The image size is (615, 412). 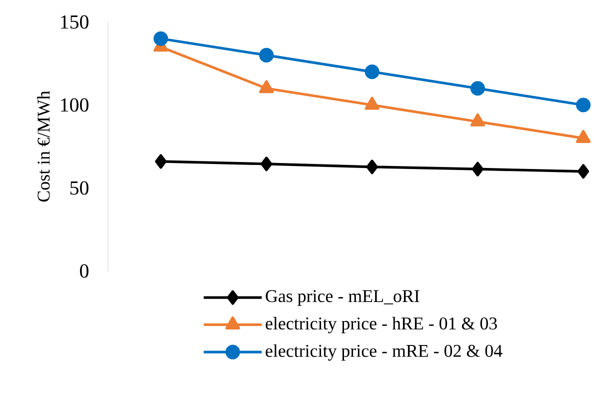 What do you see at coordinates (381, 325) in the screenshot?
I see `legend-label: electricity price - hRE - 01 & 03` at bounding box center [381, 325].